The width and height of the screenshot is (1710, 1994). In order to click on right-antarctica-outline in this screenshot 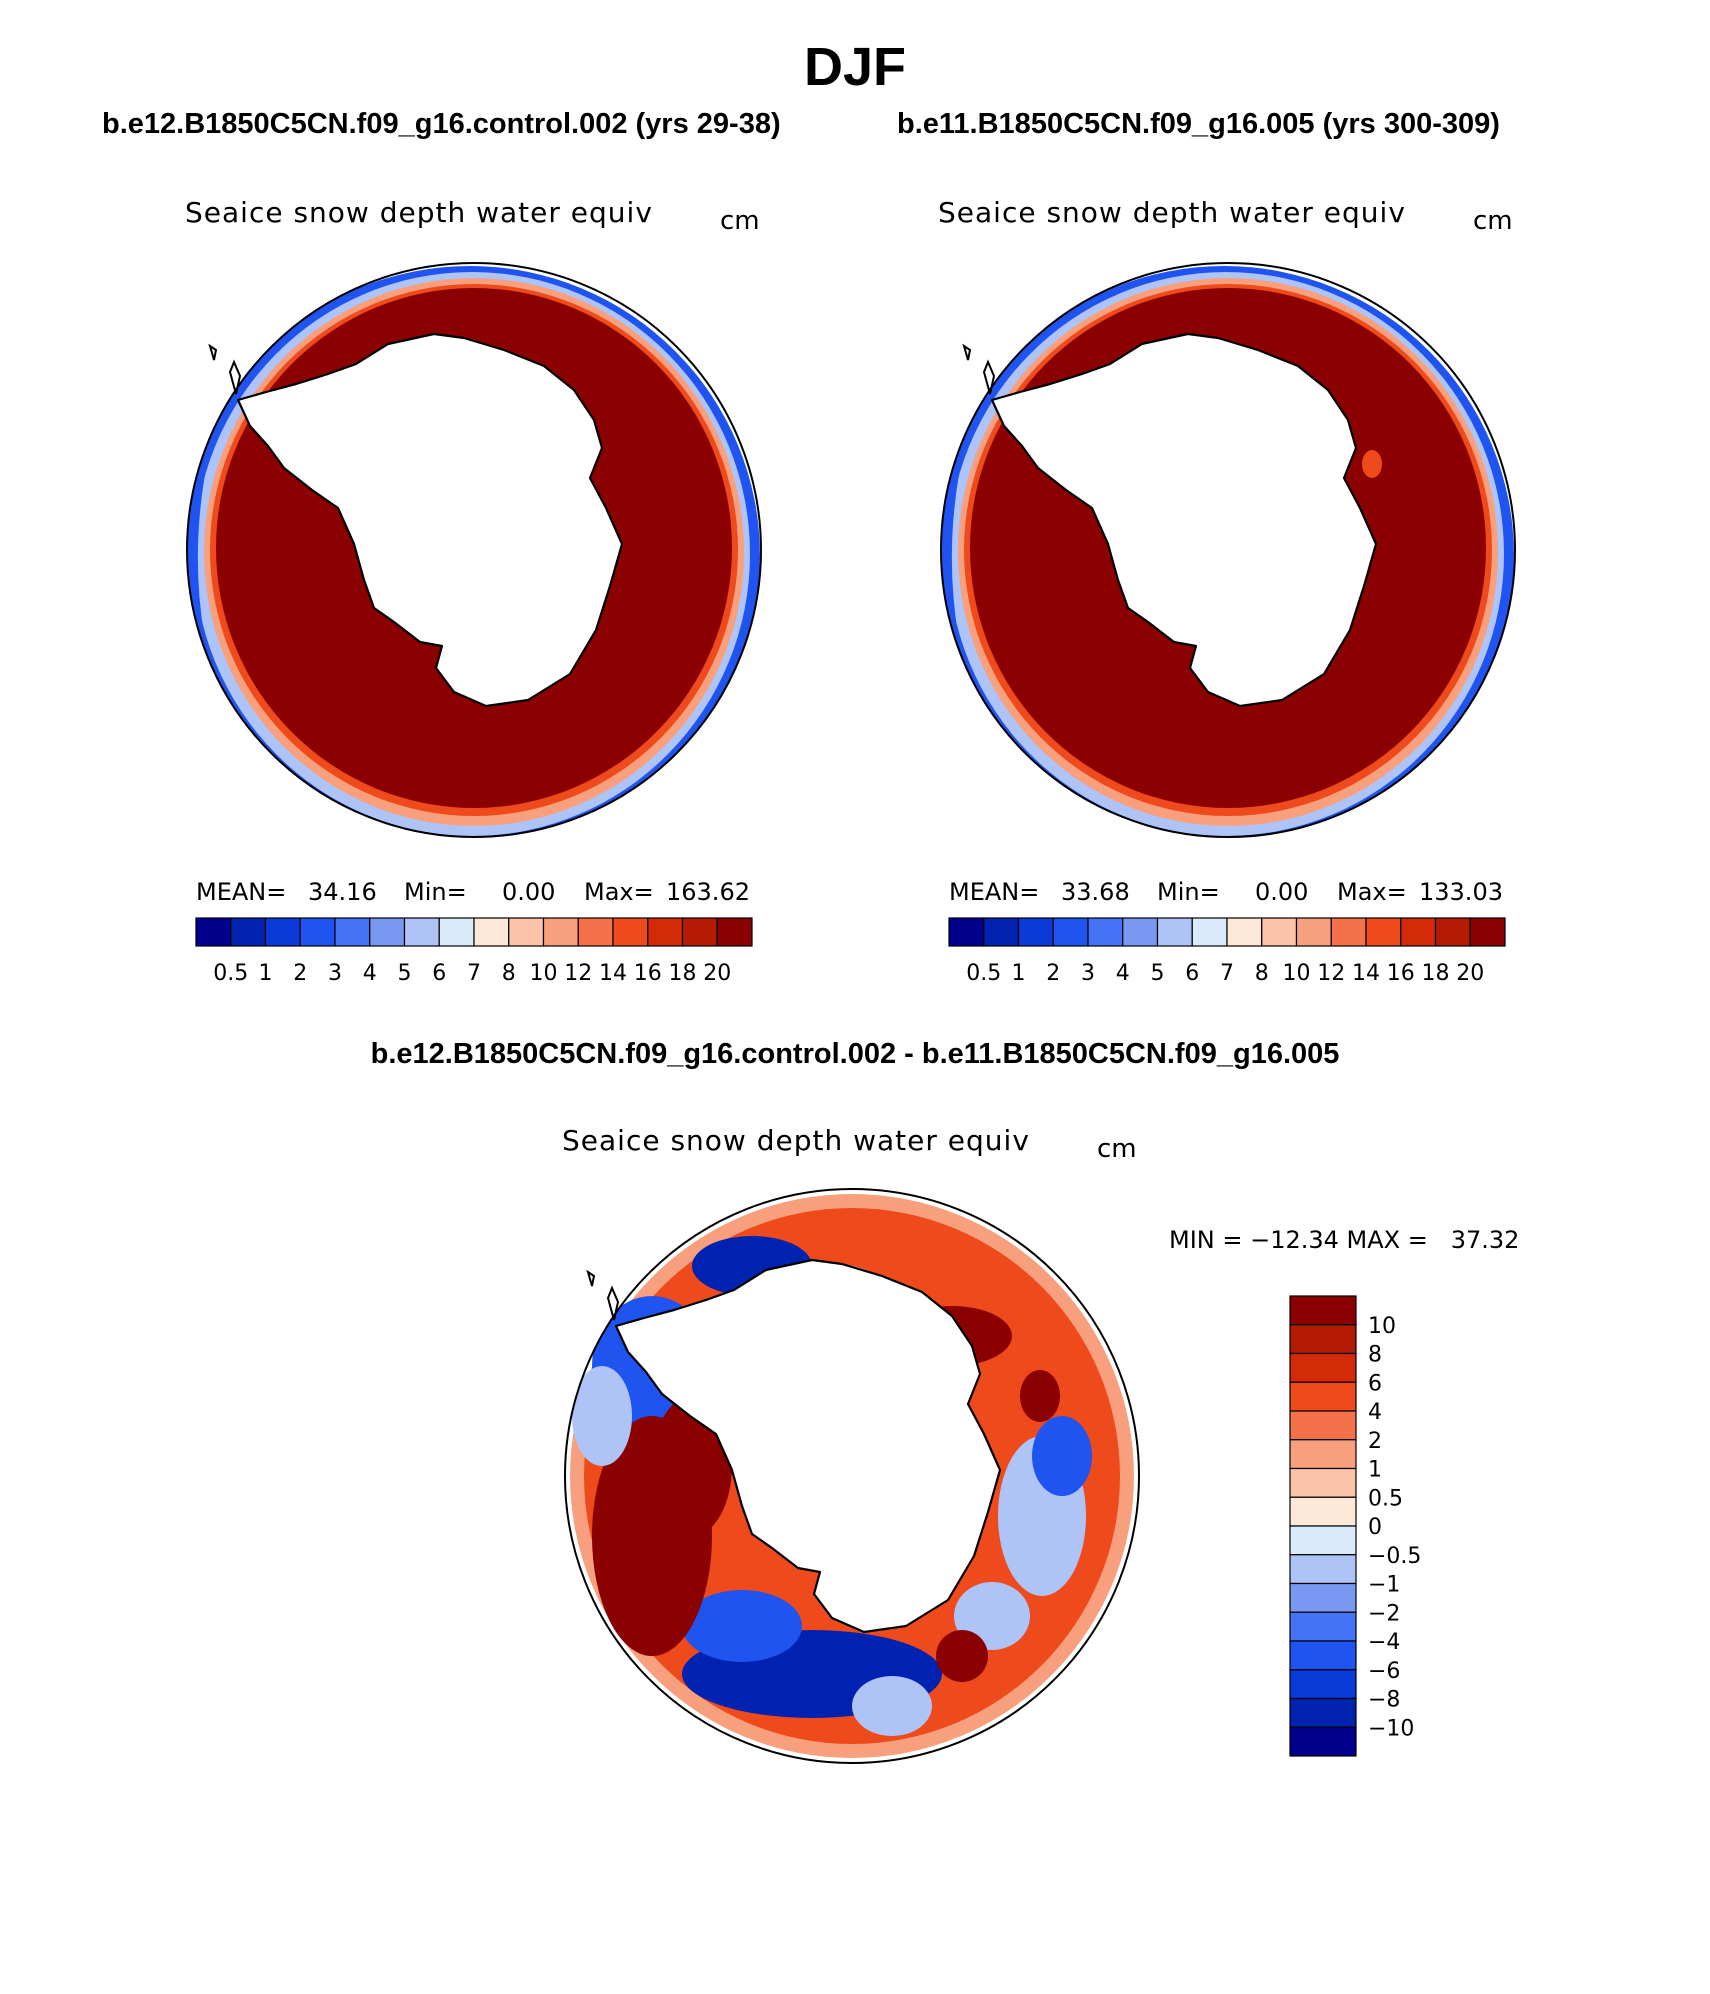, I will do `click(1170, 520)`.